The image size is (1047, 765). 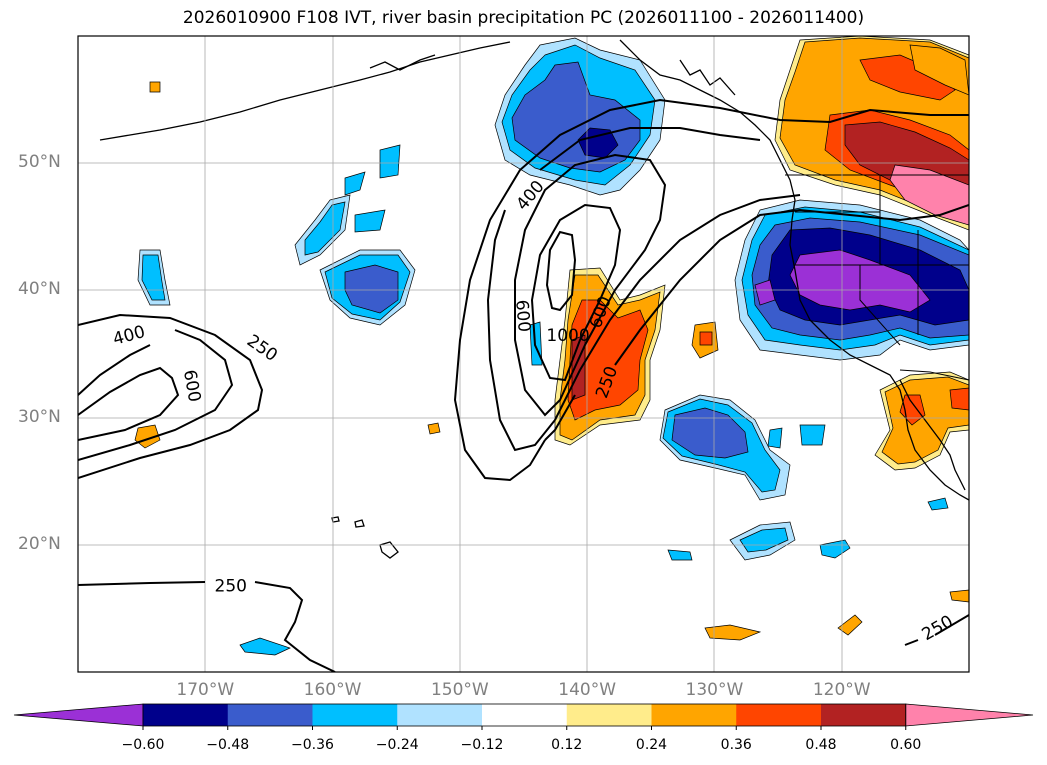 What do you see at coordinates (934, 375) in the screenshot?
I see `us-mexico-border` at bounding box center [934, 375].